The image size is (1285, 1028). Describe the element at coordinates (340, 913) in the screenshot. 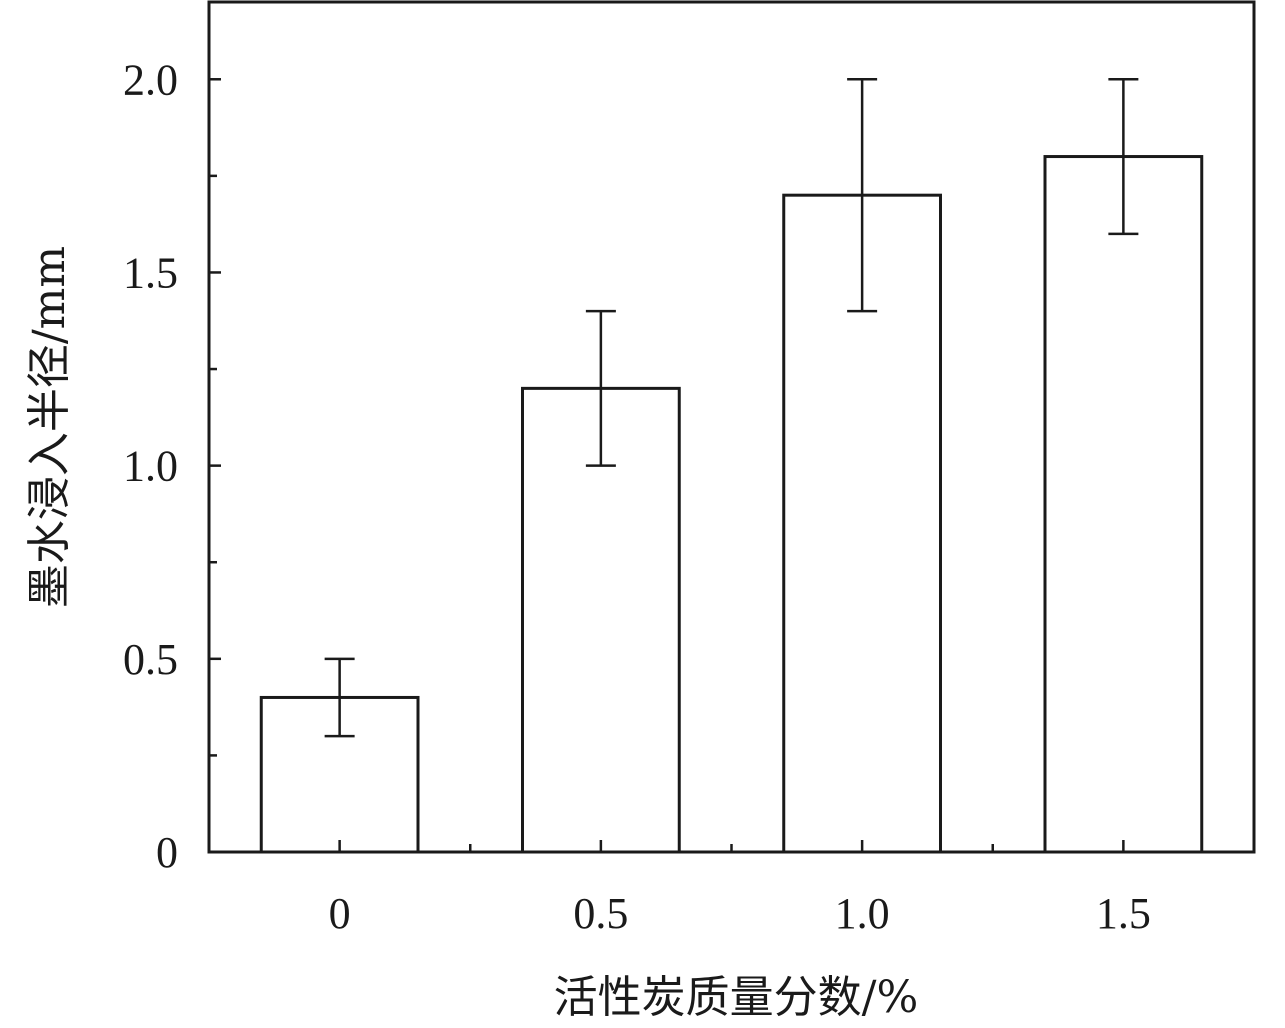

I see `x-tick-label: 0` at that location.